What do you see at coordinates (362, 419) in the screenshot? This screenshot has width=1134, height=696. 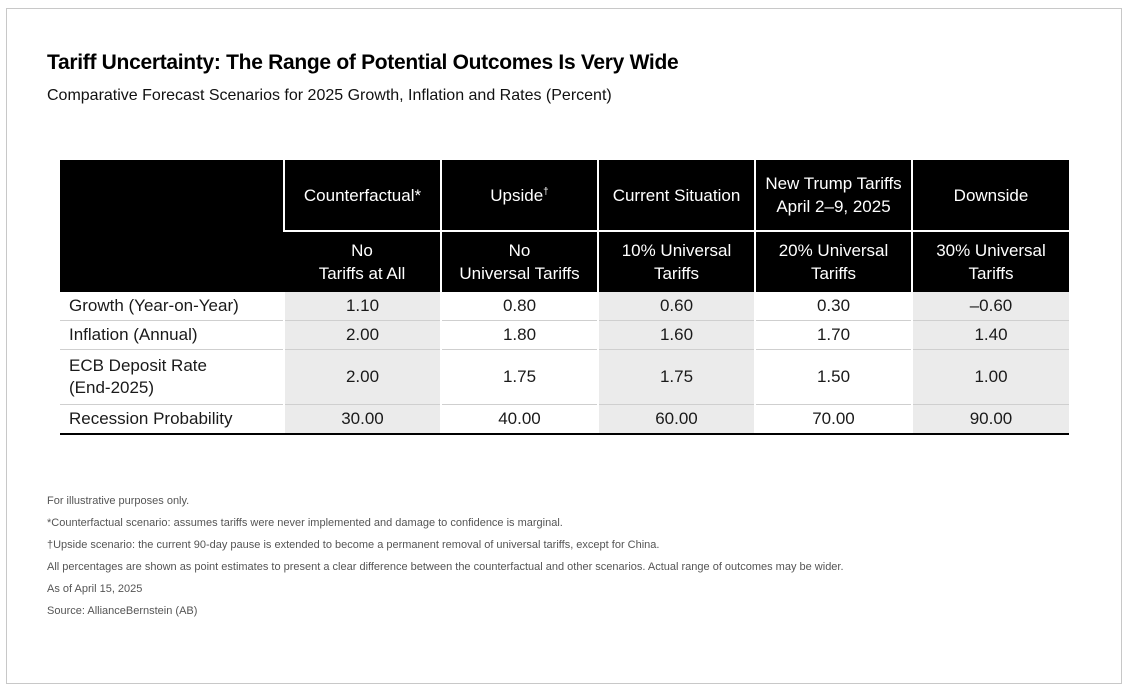 I see `cell-value: 30.00` at bounding box center [362, 419].